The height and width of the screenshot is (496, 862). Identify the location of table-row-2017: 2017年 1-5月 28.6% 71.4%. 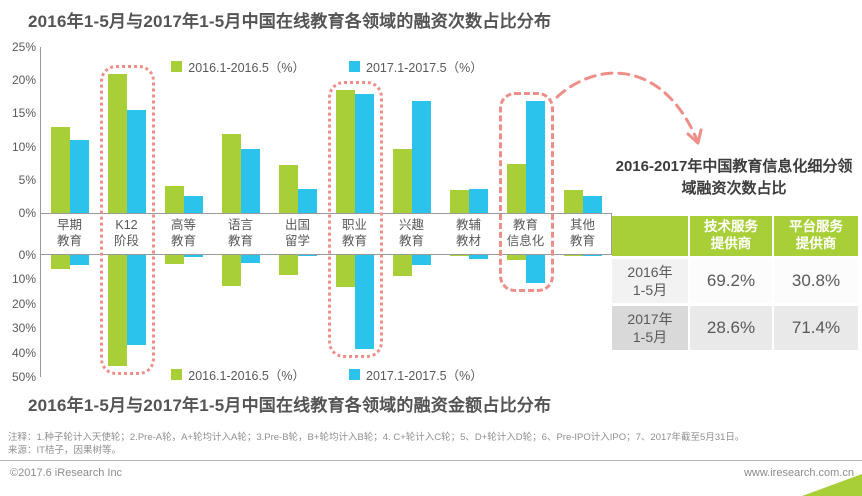
(735, 329).